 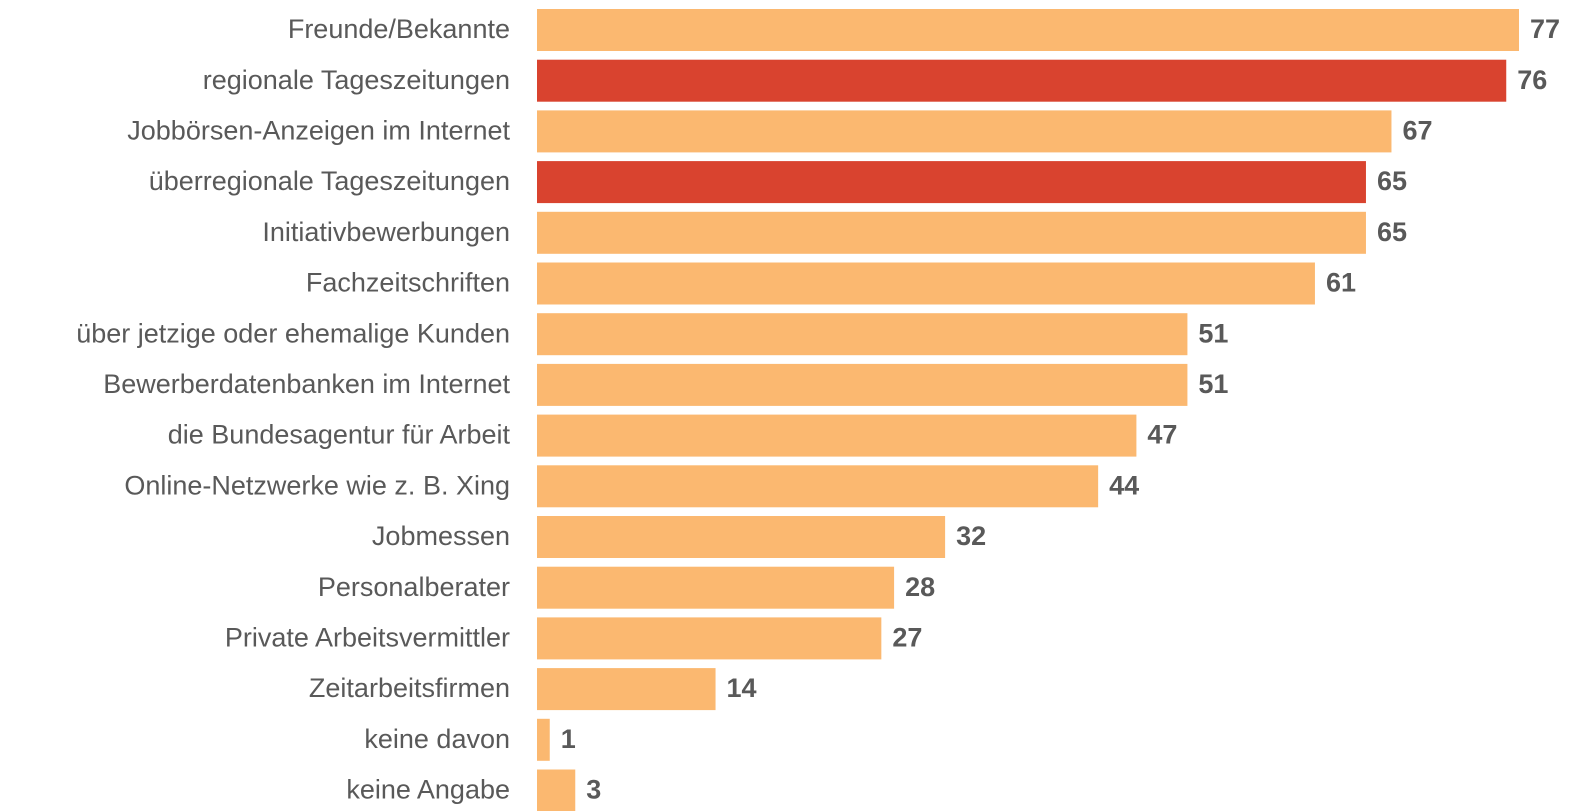 What do you see at coordinates (317, 485) in the screenshot?
I see `category-label: Online-Netzwerke wie z. B. Xing` at bounding box center [317, 485].